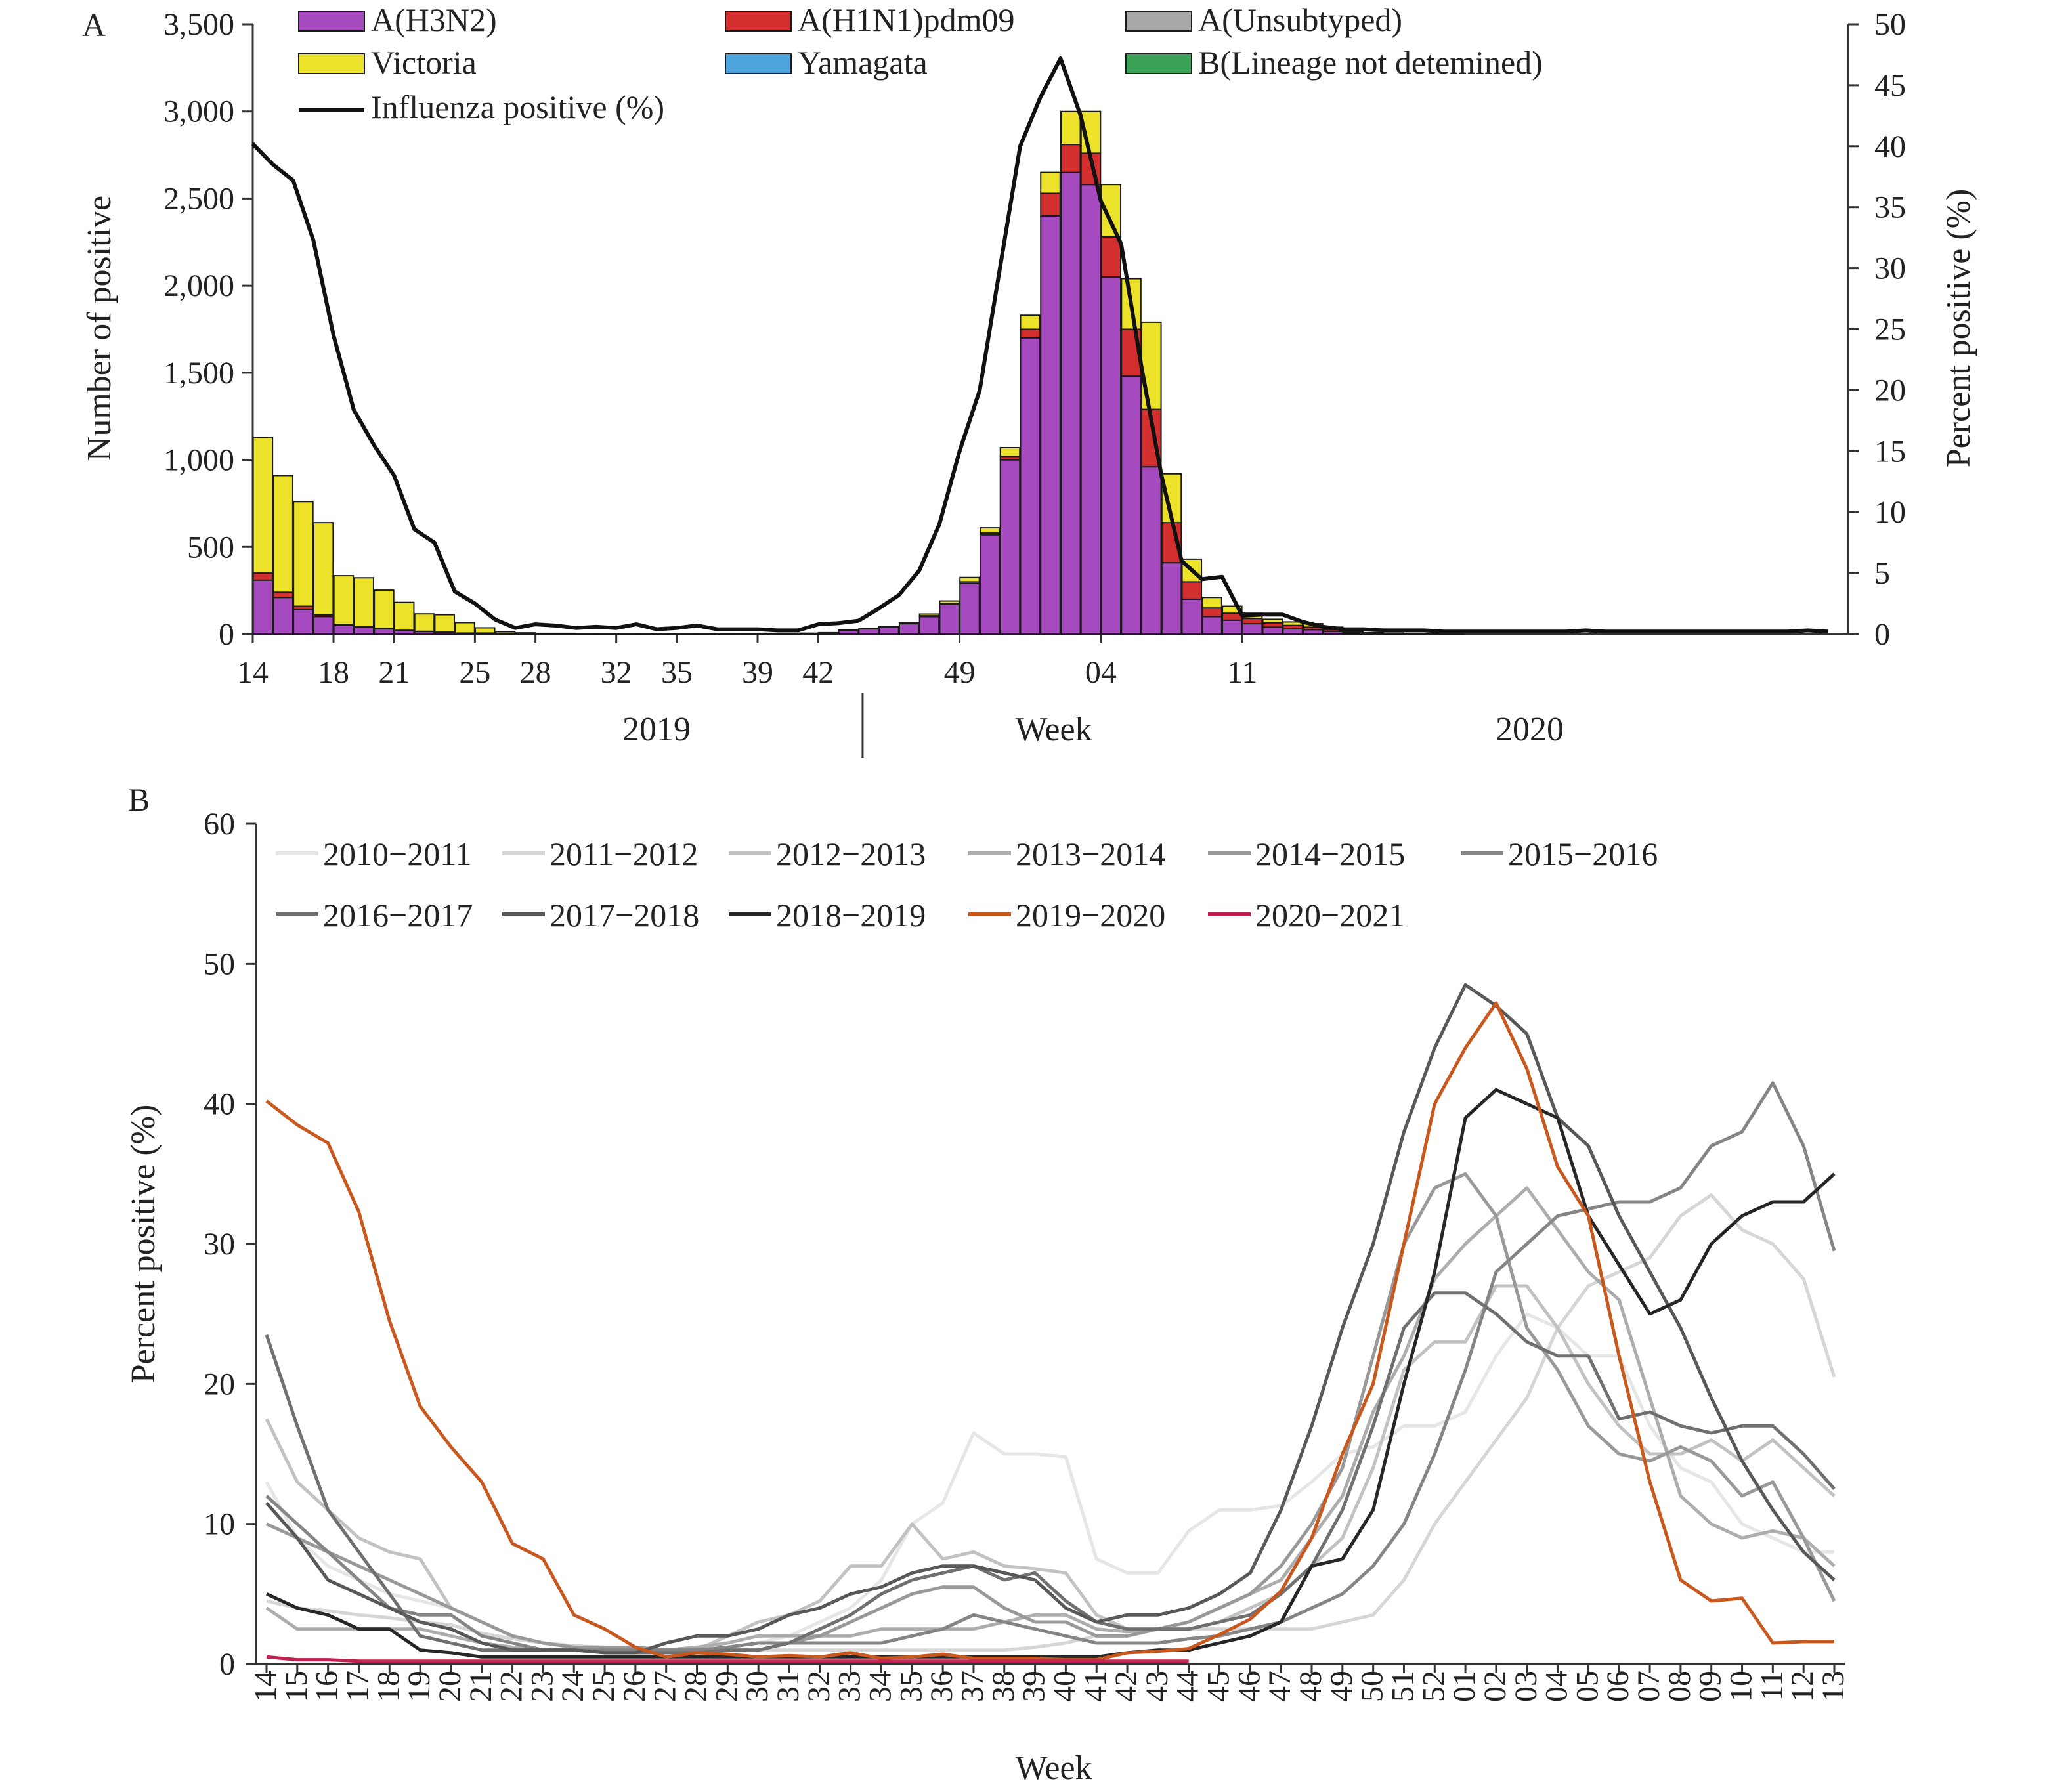 The image size is (2068, 1792). What do you see at coordinates (198, 460) in the screenshot?
I see `a-y-tick-label: 1,000` at bounding box center [198, 460].